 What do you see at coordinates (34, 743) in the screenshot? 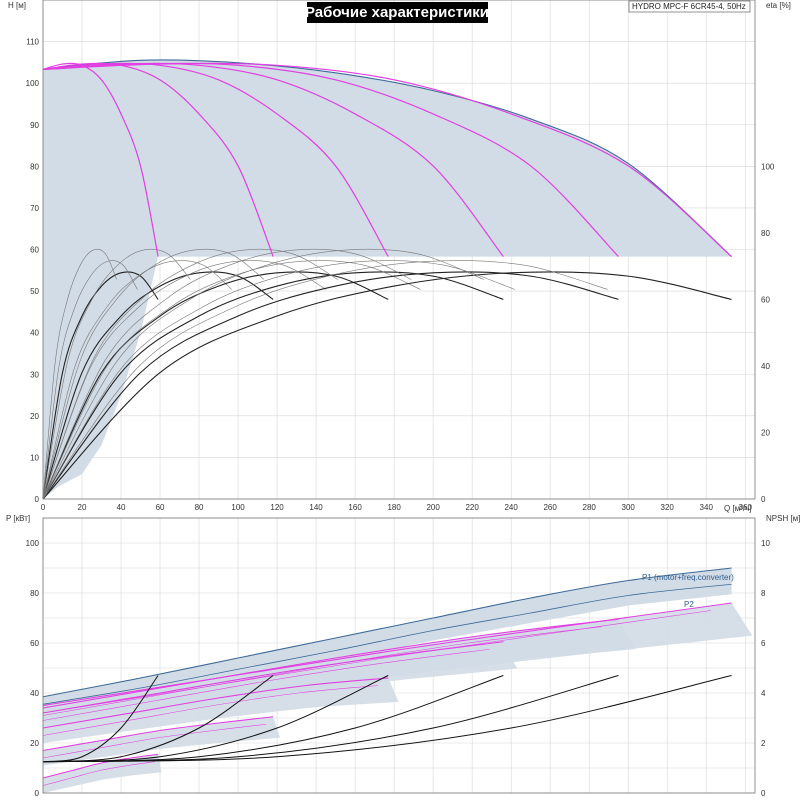
I see `tick-p: 20` at bounding box center [34, 743].